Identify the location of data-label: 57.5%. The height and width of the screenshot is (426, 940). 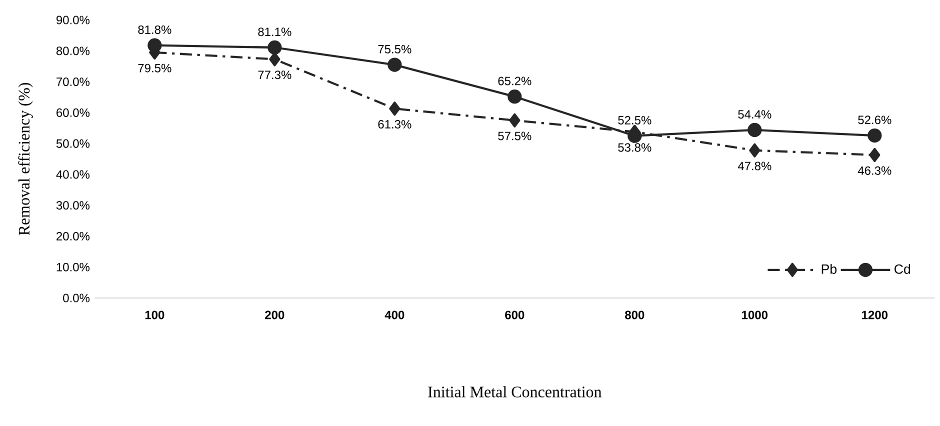
(515, 136).